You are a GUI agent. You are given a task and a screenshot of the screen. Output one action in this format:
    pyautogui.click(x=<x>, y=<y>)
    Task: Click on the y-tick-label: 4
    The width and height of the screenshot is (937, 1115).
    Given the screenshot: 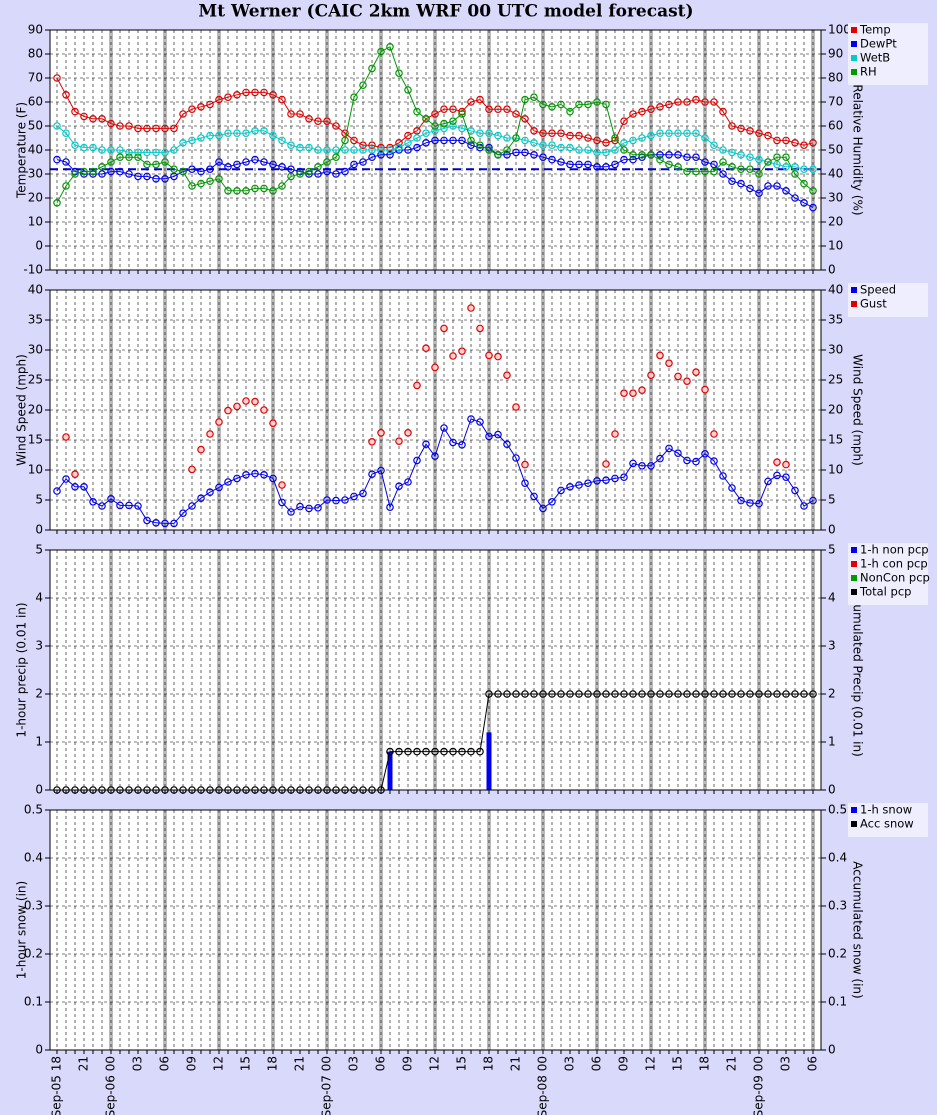 What is the action you would take?
    pyautogui.click(x=39, y=598)
    